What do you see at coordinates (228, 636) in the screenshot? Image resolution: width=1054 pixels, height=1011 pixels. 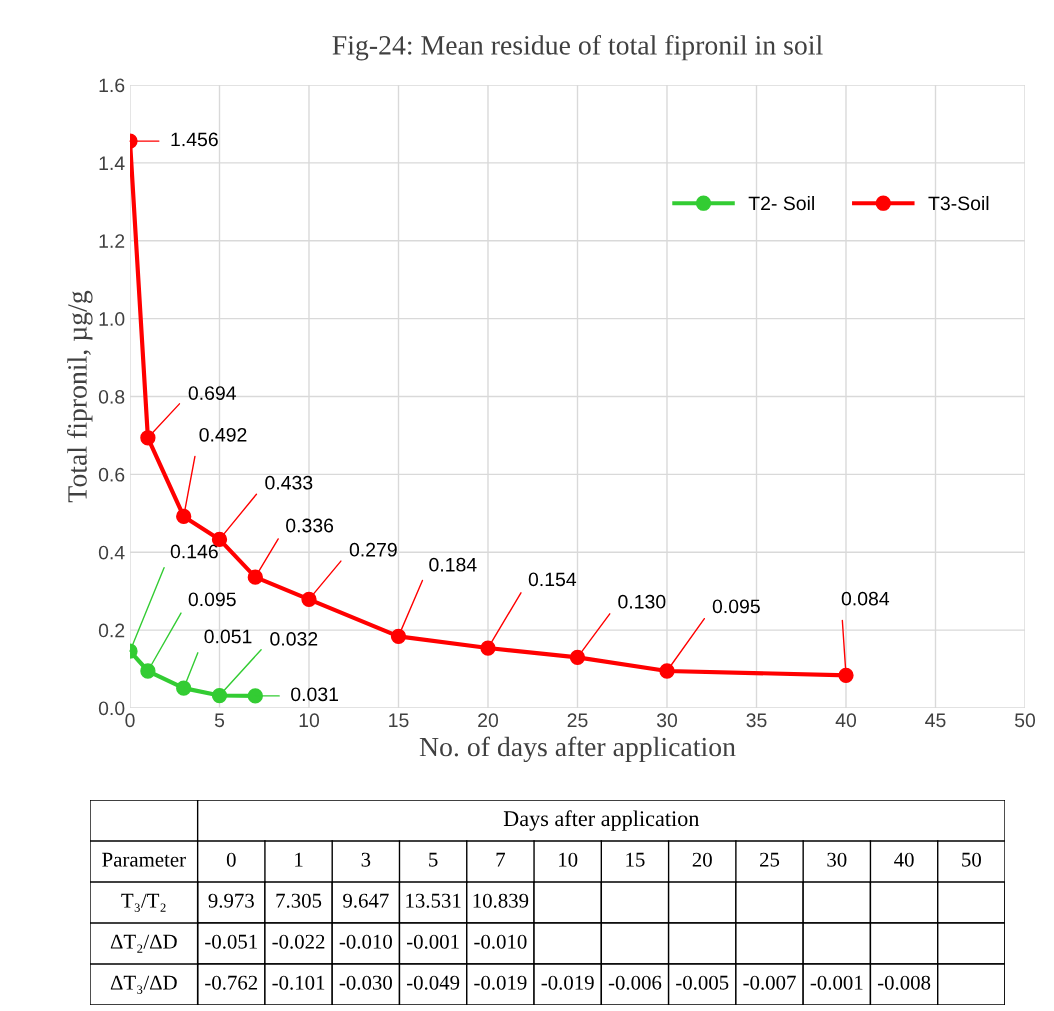 I see `data-label: 0.051` at bounding box center [228, 636].